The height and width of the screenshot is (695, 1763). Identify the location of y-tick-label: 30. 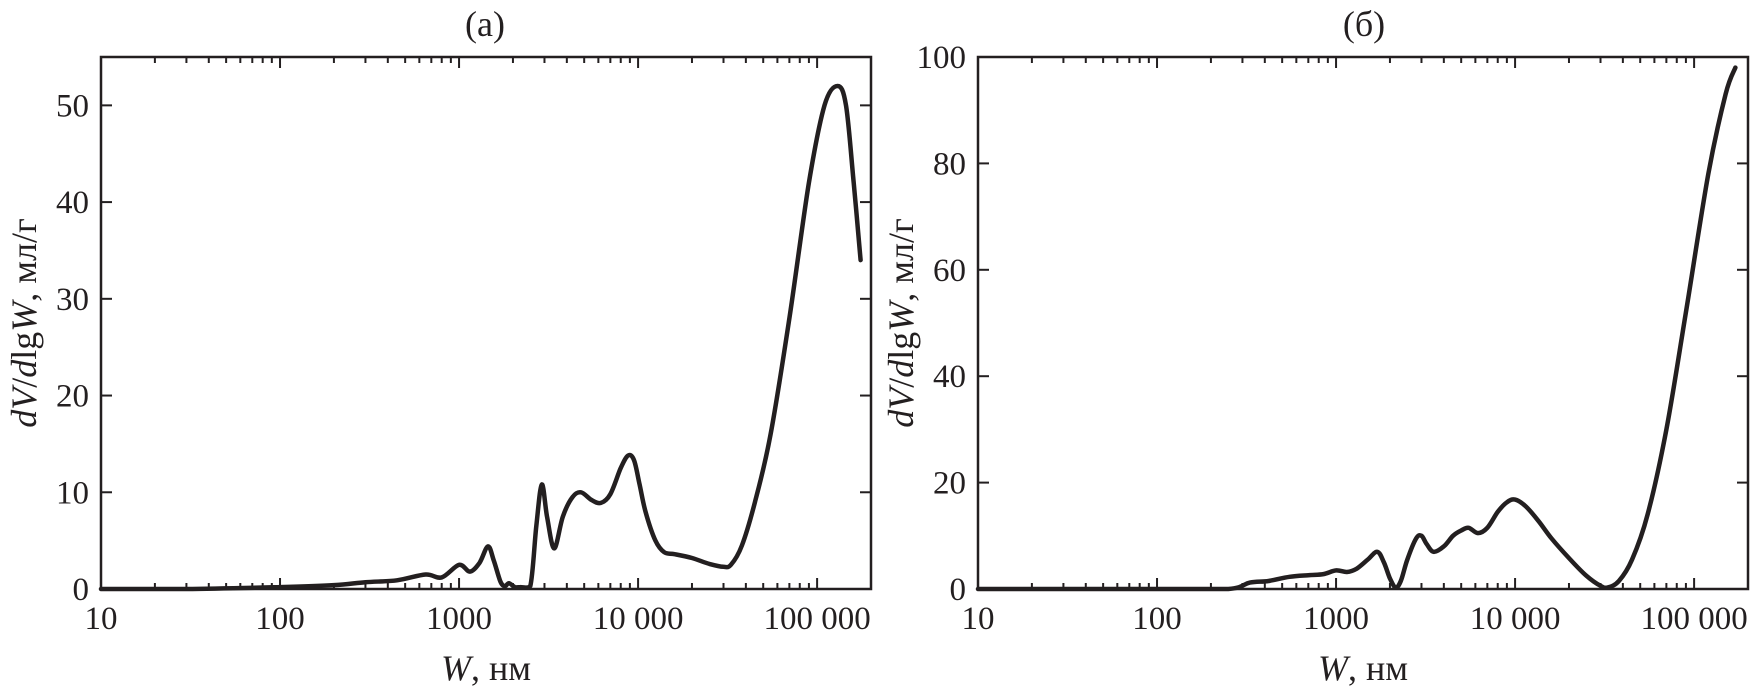
(72, 300).